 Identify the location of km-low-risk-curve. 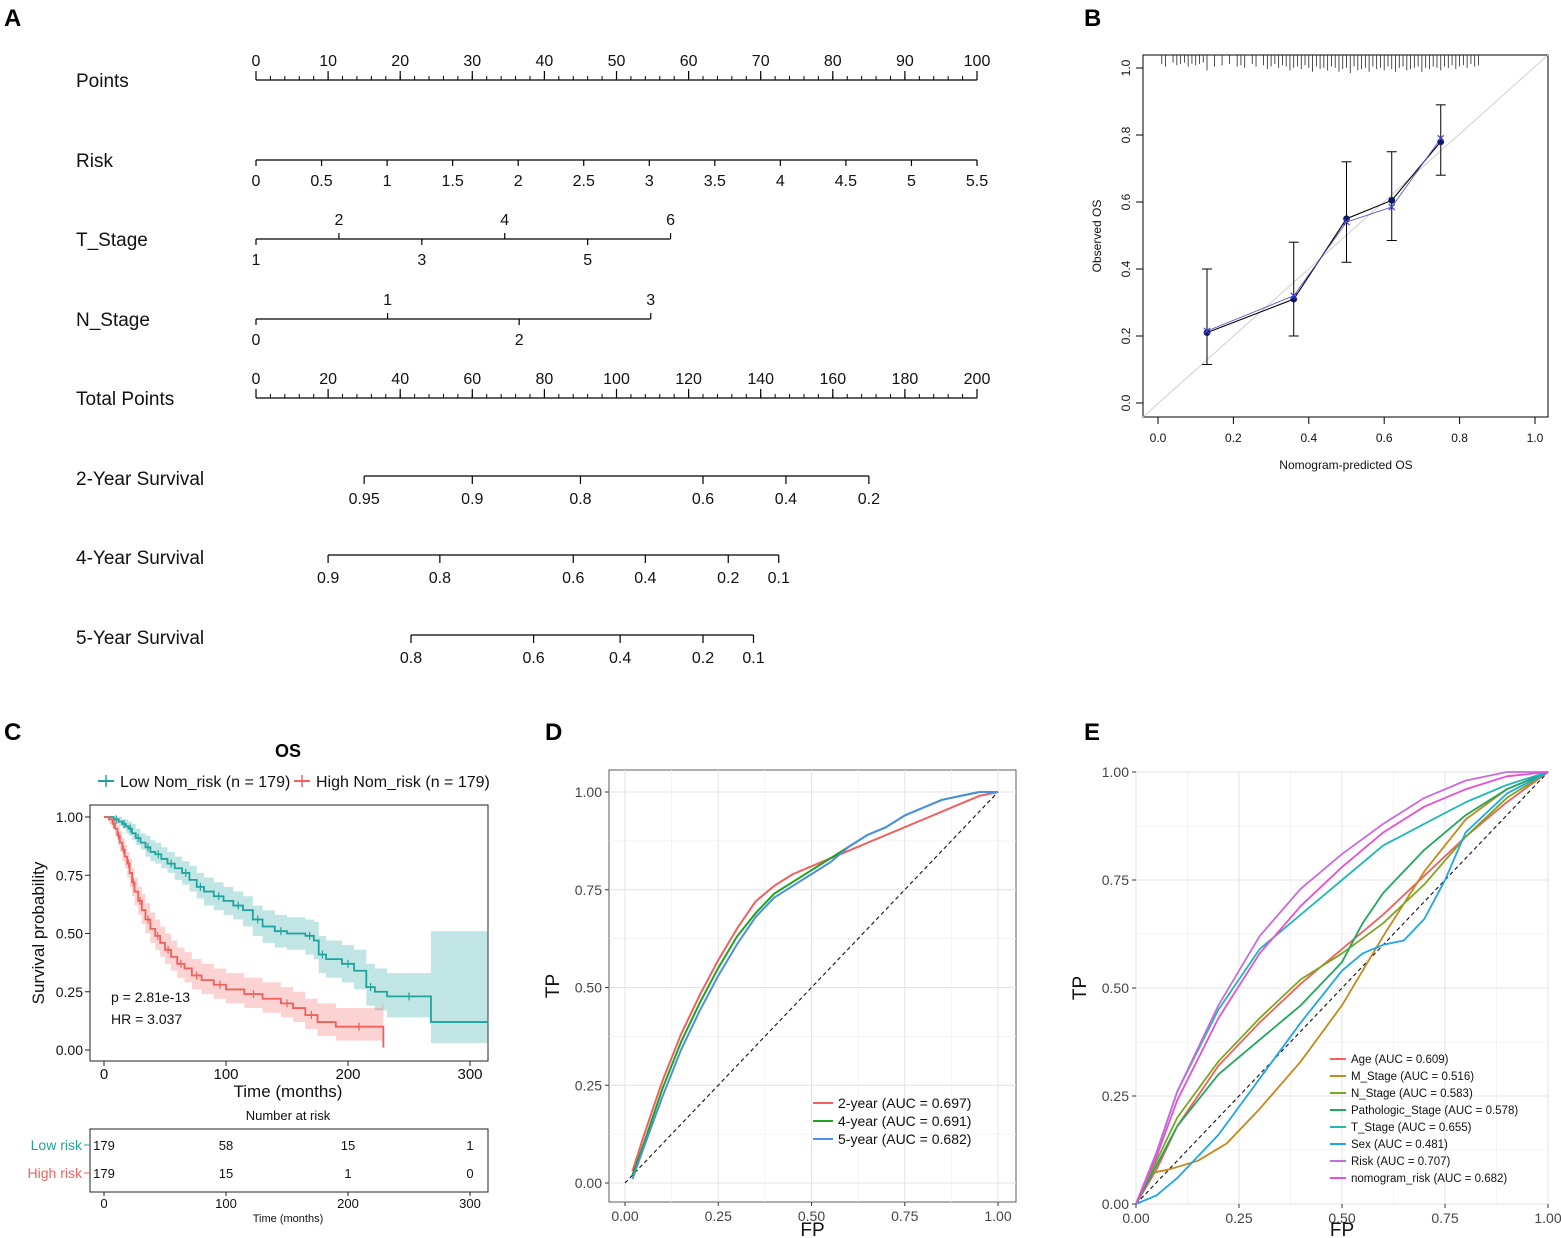
(296, 919).